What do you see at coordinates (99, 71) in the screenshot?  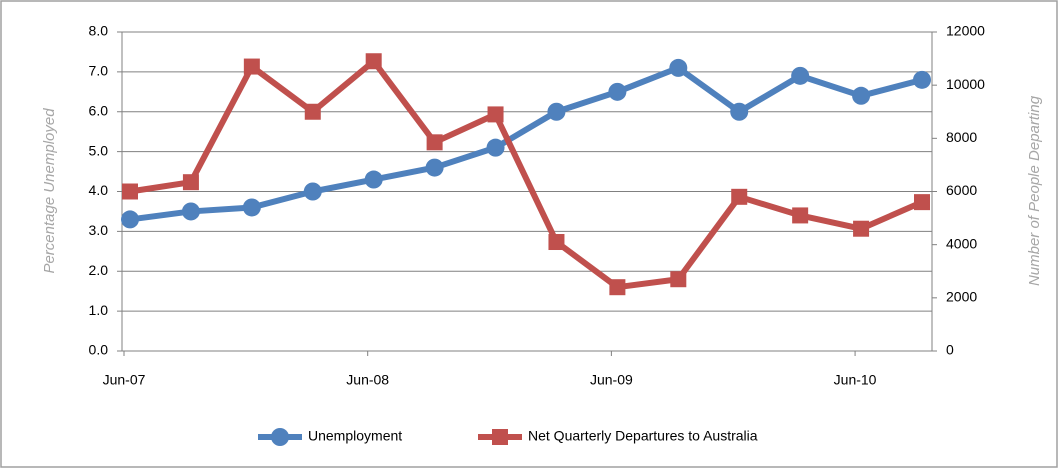 I see `y-tick-label: 7.0` at bounding box center [99, 71].